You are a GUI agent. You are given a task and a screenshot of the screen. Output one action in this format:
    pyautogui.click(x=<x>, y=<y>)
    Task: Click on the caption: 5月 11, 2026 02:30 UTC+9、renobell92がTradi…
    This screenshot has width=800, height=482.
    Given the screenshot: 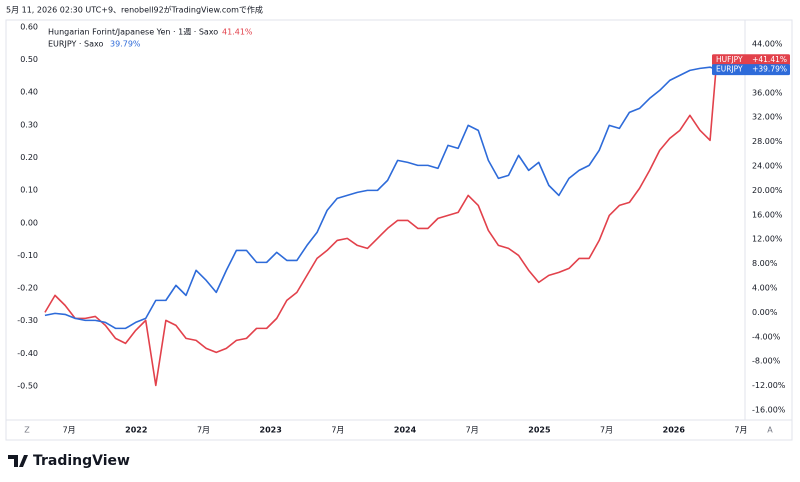 What is the action you would take?
    pyautogui.click(x=134, y=10)
    